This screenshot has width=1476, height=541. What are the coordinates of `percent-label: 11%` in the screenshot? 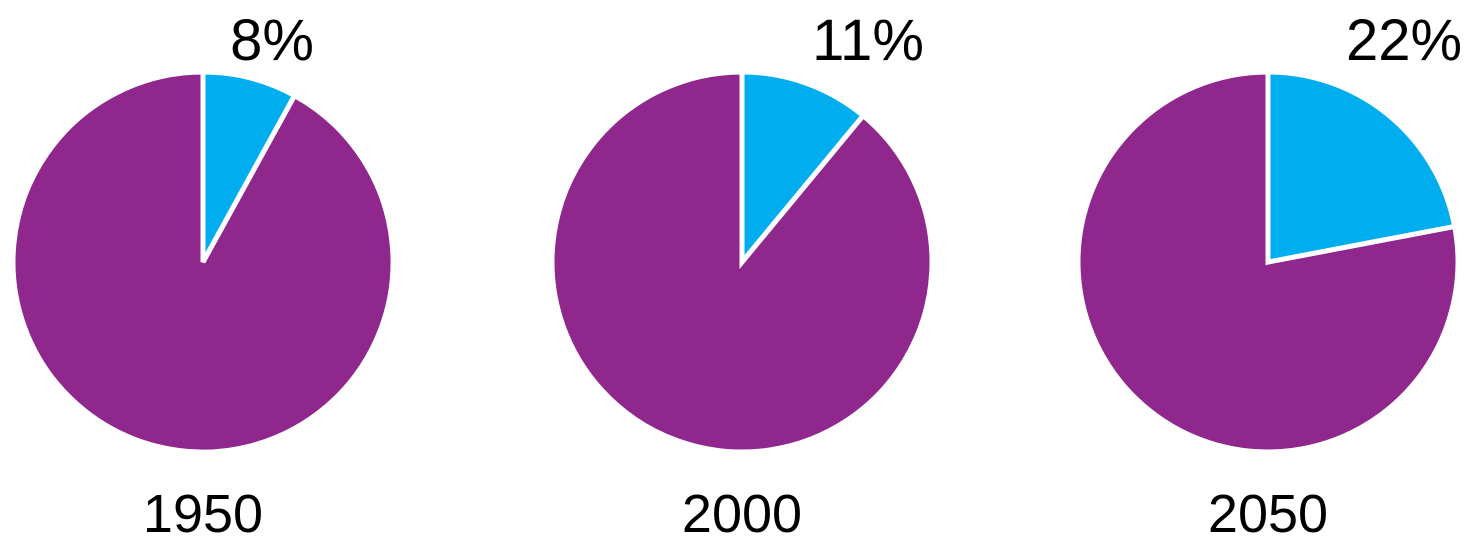 It's located at (868, 40).